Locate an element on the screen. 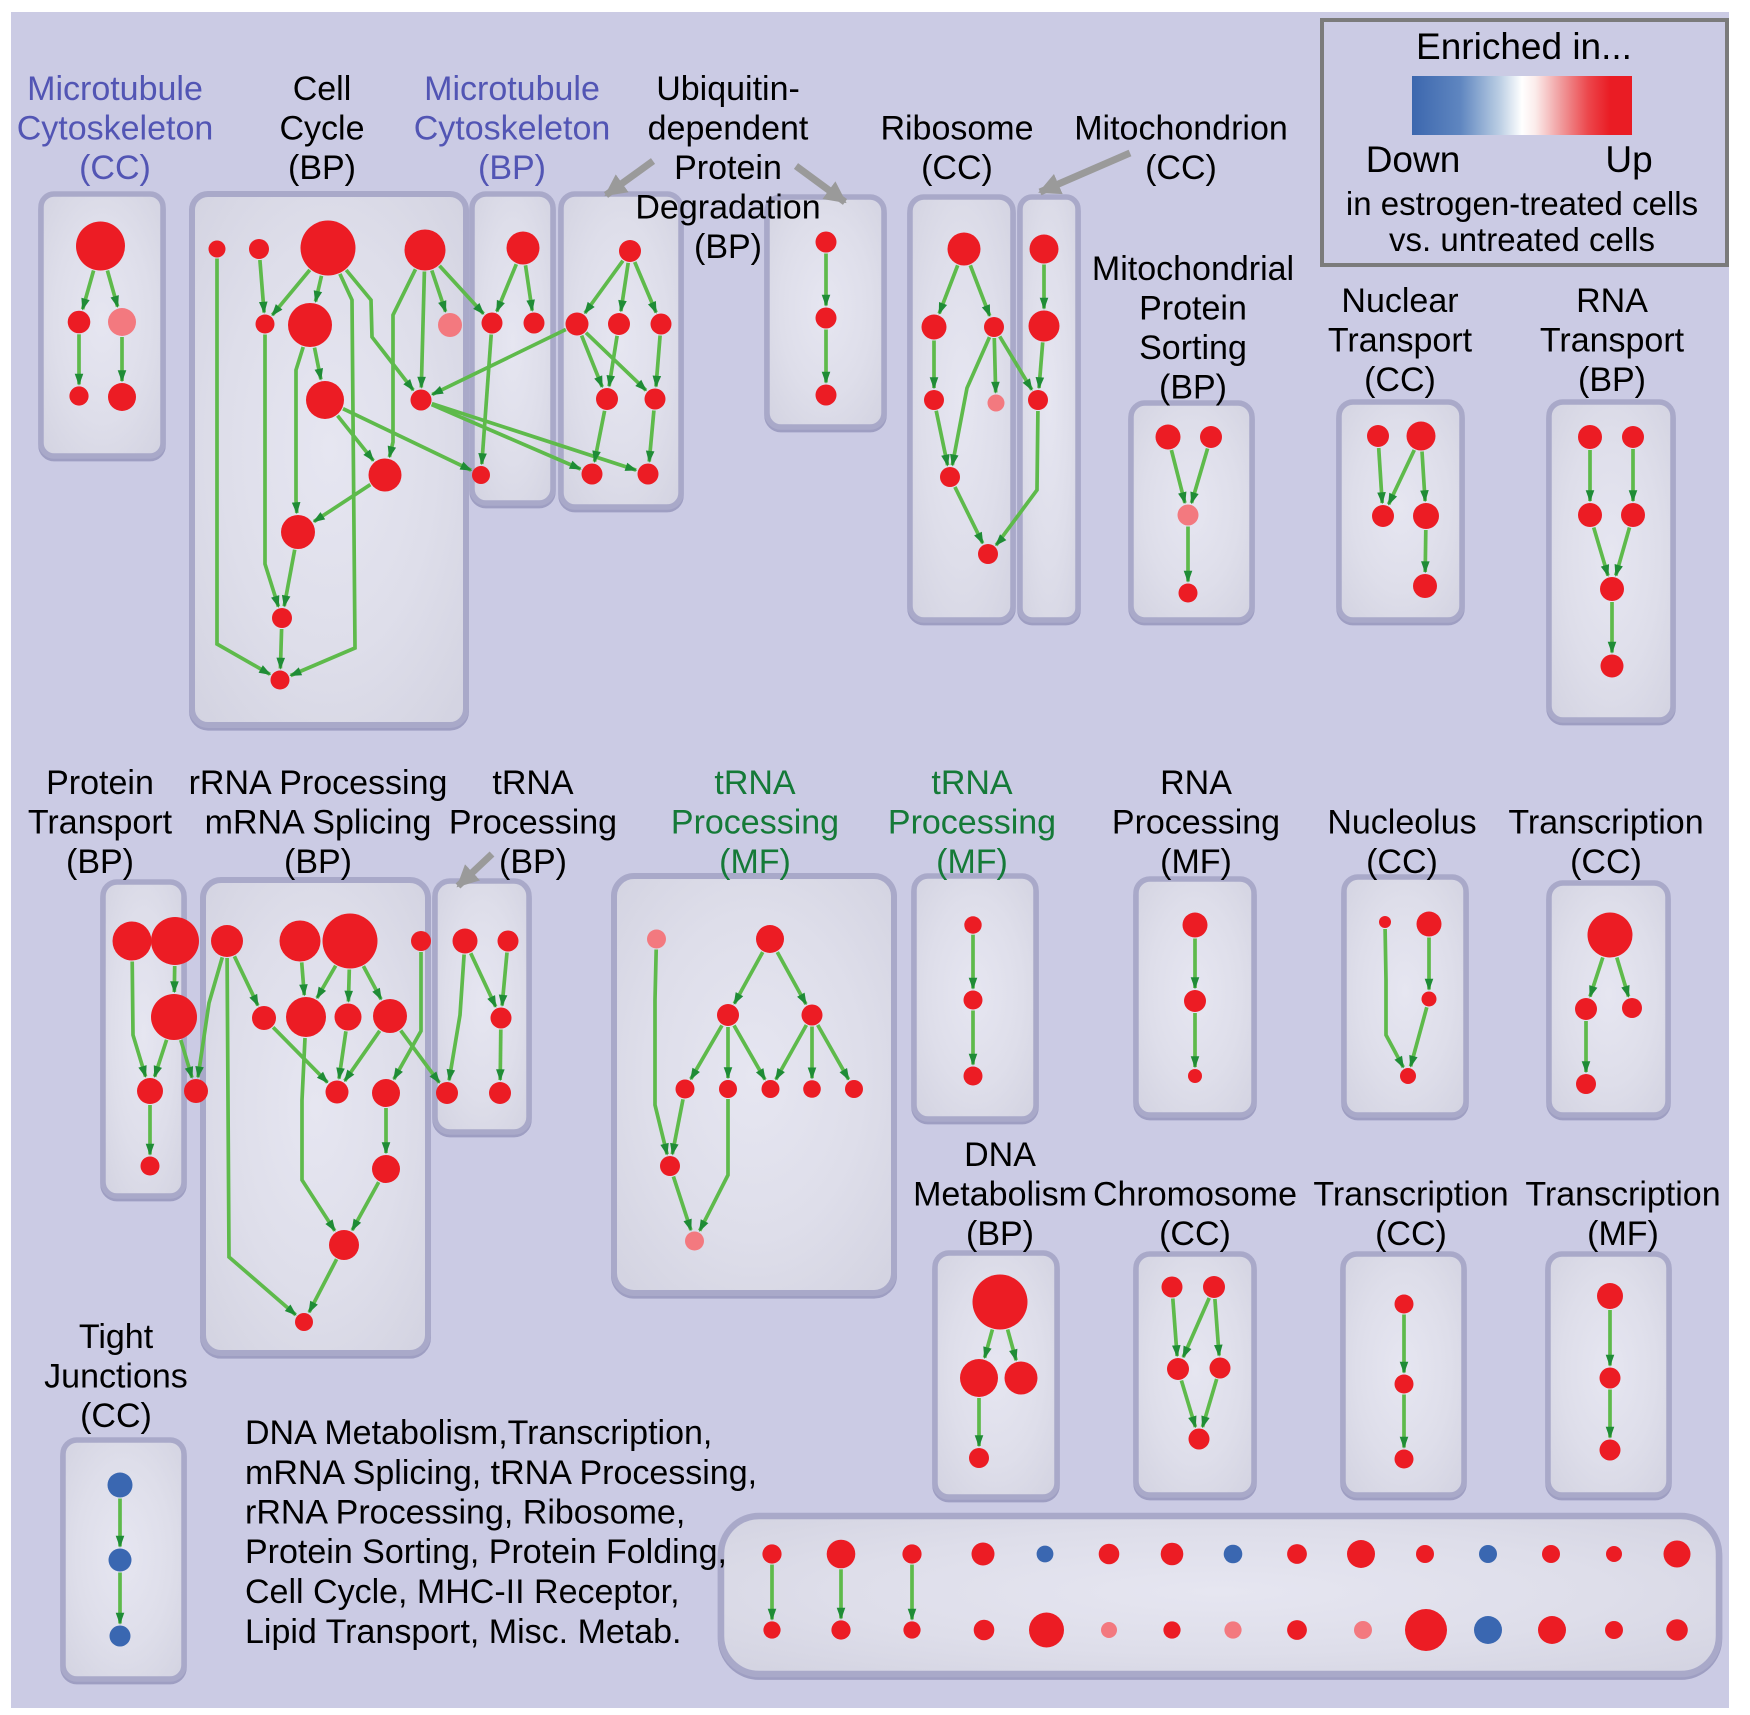  svg-text: rRNA Processing is located at coordinates (318, 783).